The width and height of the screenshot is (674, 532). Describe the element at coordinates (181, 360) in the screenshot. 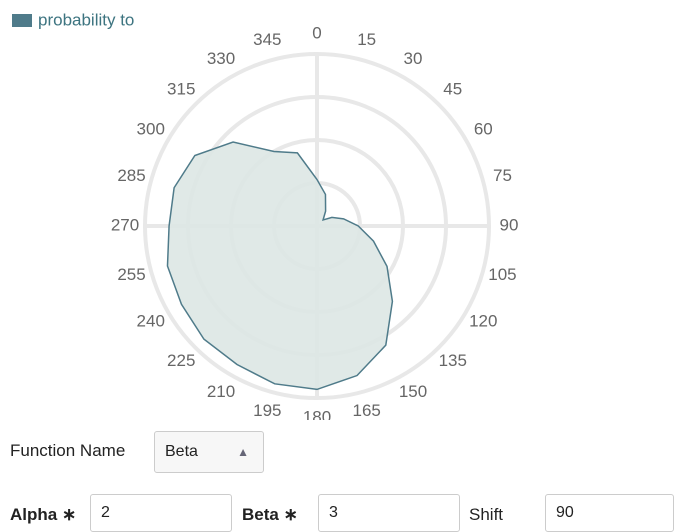

I see `angle-tick-label: 225` at that location.